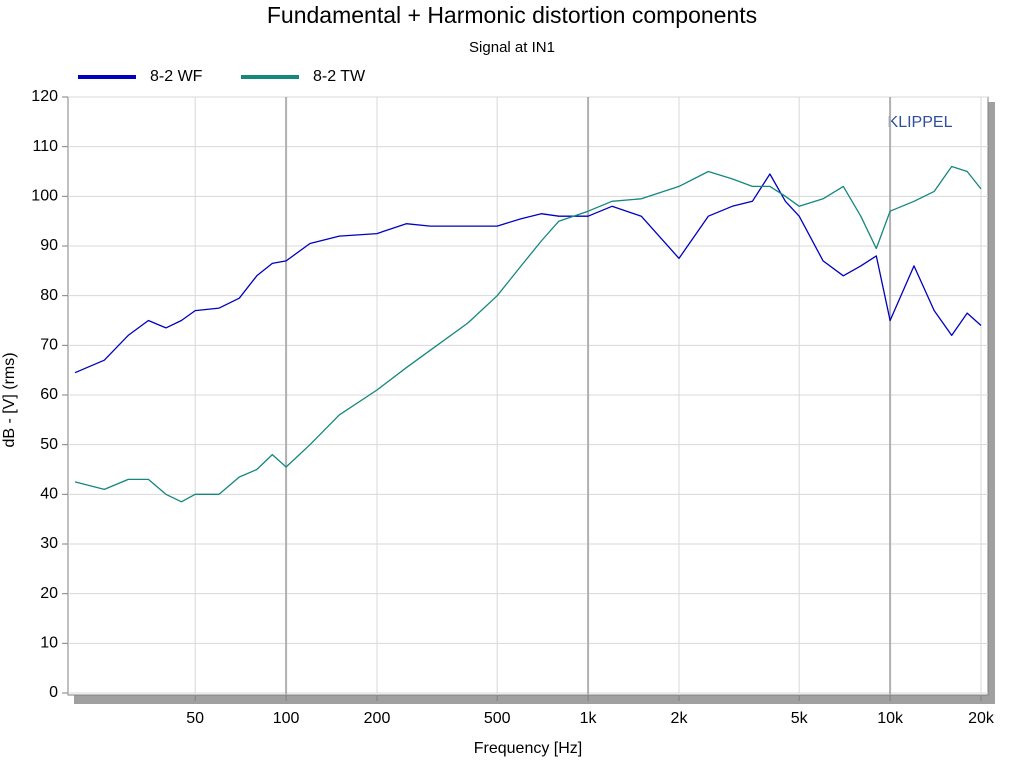 Image resolution: width=1024 pixels, height=773 pixels. I want to click on y-tick-label: 40, so click(49, 494).